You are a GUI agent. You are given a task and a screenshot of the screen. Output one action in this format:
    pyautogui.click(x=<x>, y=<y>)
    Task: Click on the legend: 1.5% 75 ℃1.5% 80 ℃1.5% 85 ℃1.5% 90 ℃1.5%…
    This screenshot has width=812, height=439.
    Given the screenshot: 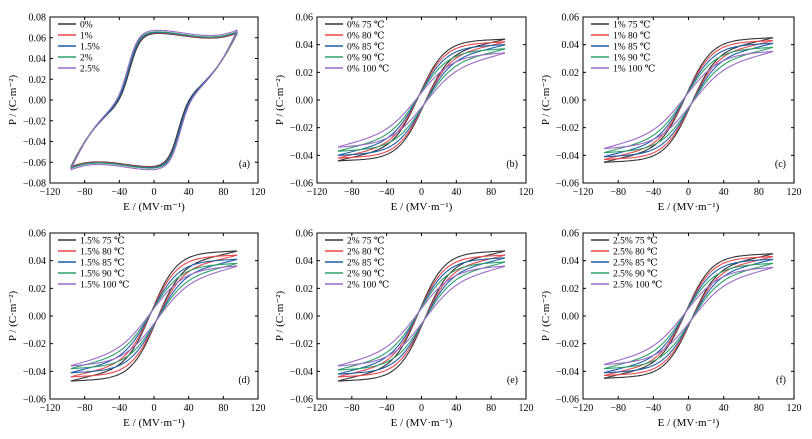 What is the action you would take?
    pyautogui.click(x=94, y=264)
    